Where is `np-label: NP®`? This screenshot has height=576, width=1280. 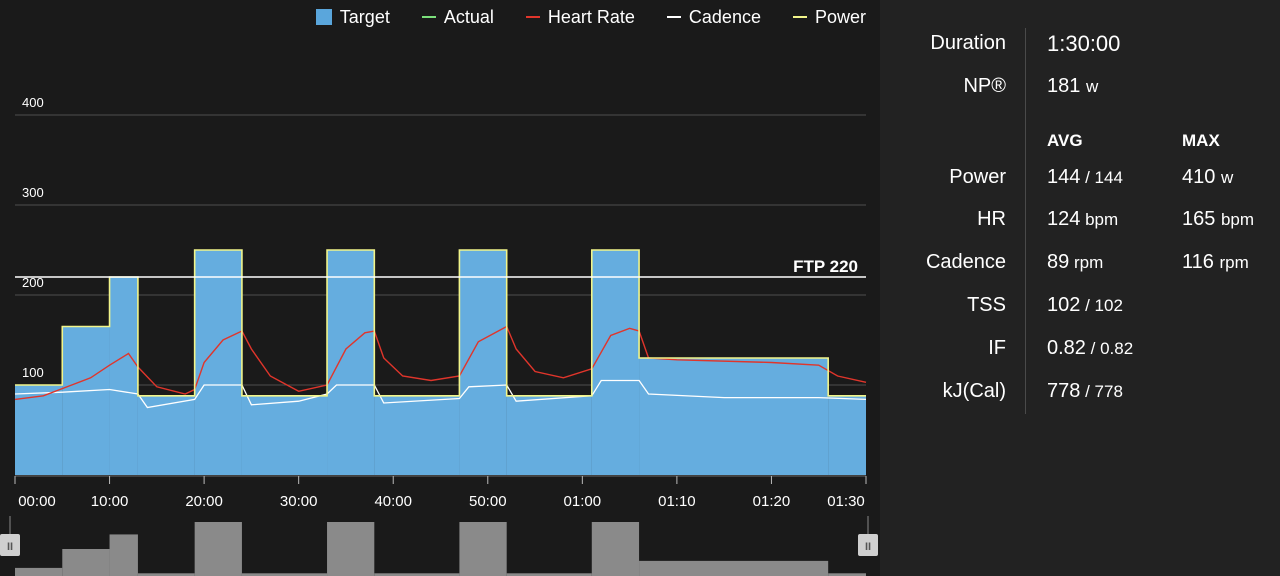 np-label: NP® is located at coordinates (984, 86).